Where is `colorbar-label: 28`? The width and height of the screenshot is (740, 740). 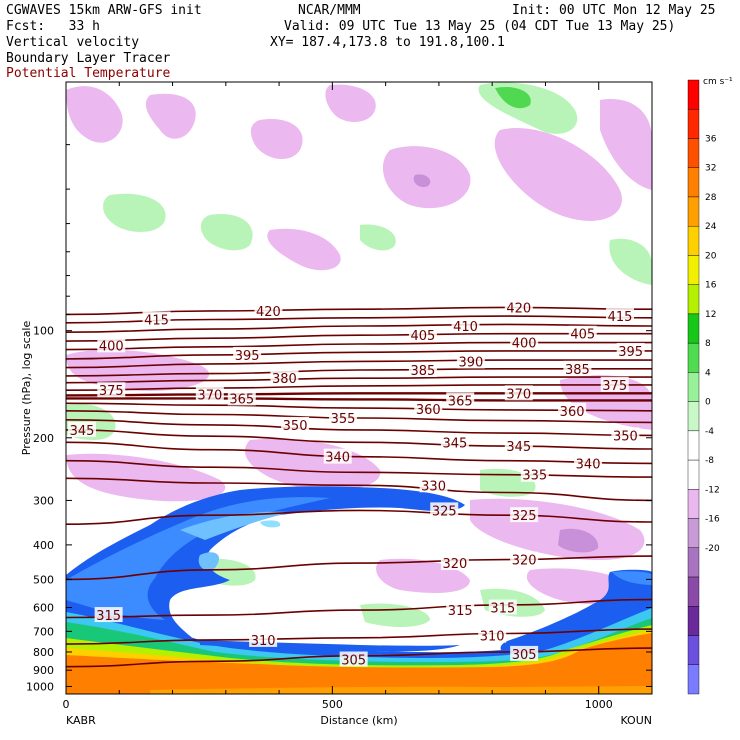
colorbar-label: 28 is located at coordinates (711, 198).